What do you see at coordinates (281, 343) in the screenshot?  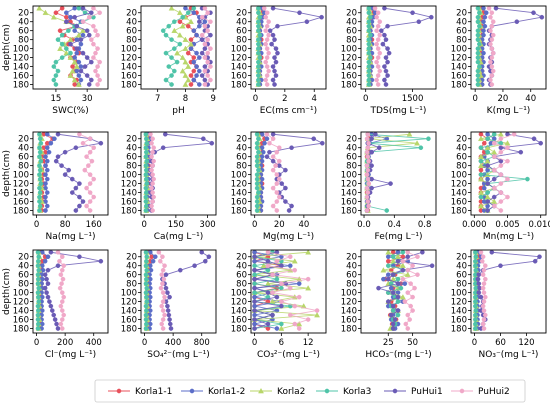 I see `x-tick-label: 6` at bounding box center [281, 343].